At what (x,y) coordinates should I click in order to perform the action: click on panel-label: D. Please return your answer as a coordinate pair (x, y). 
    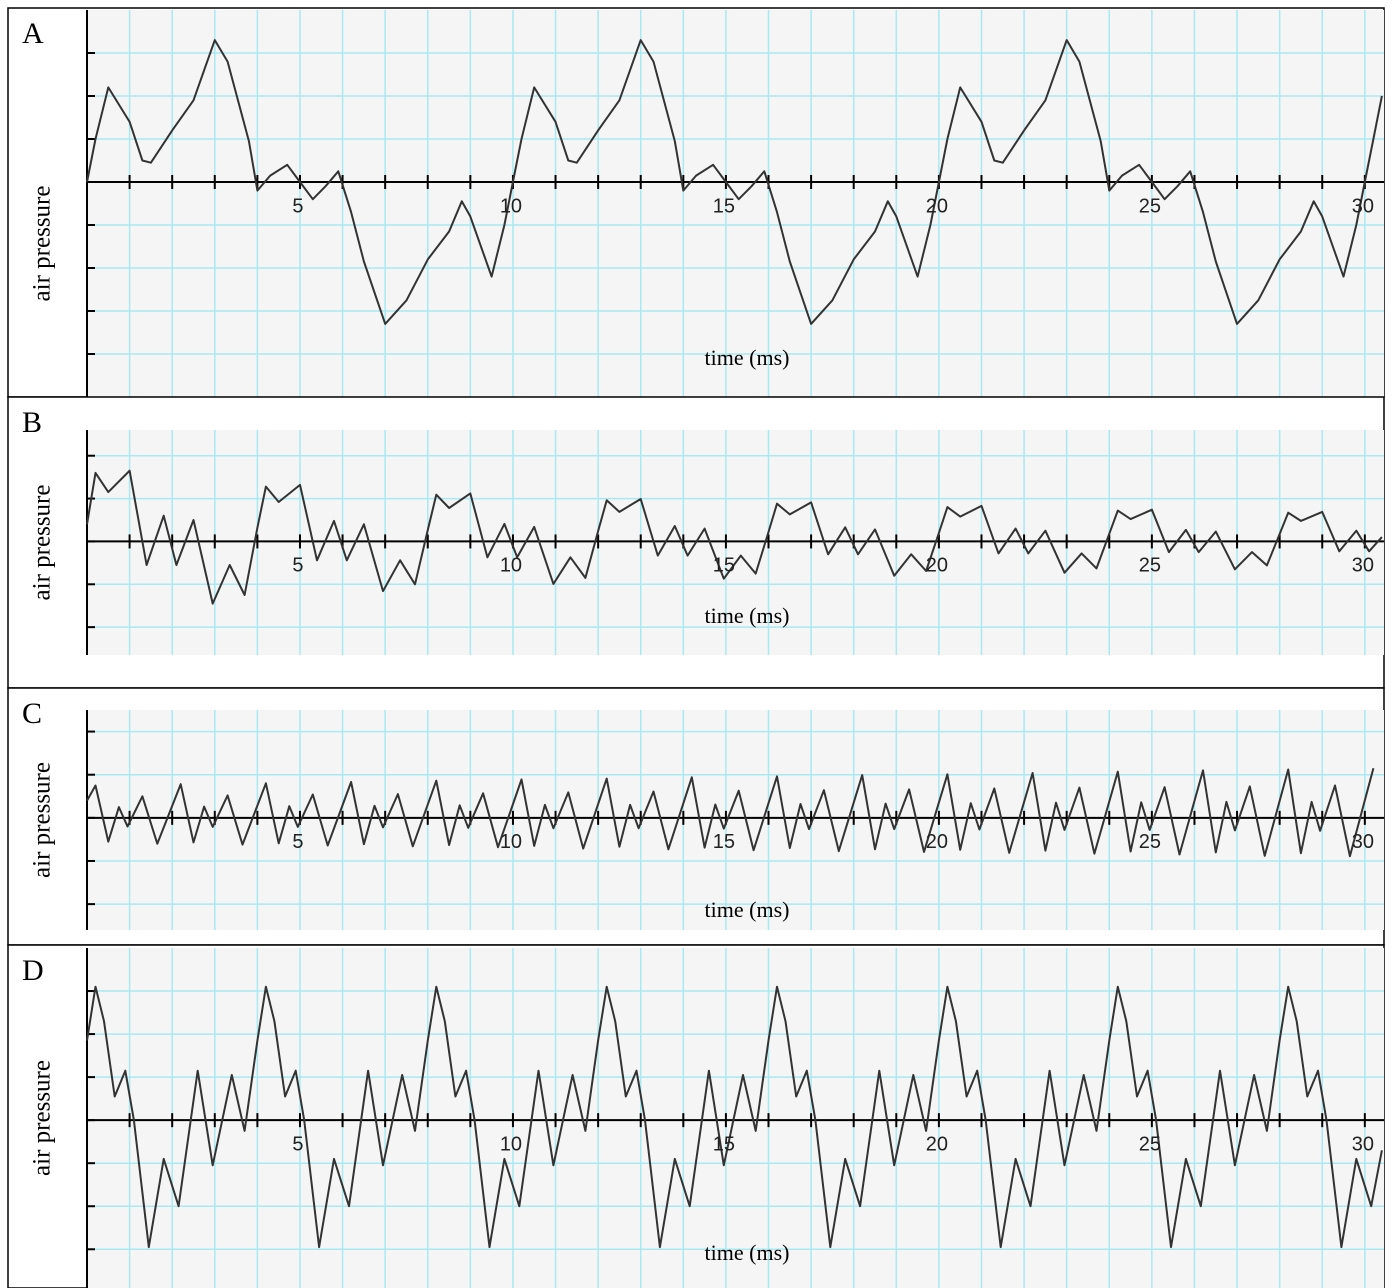
    Looking at the image, I should click on (33, 970).